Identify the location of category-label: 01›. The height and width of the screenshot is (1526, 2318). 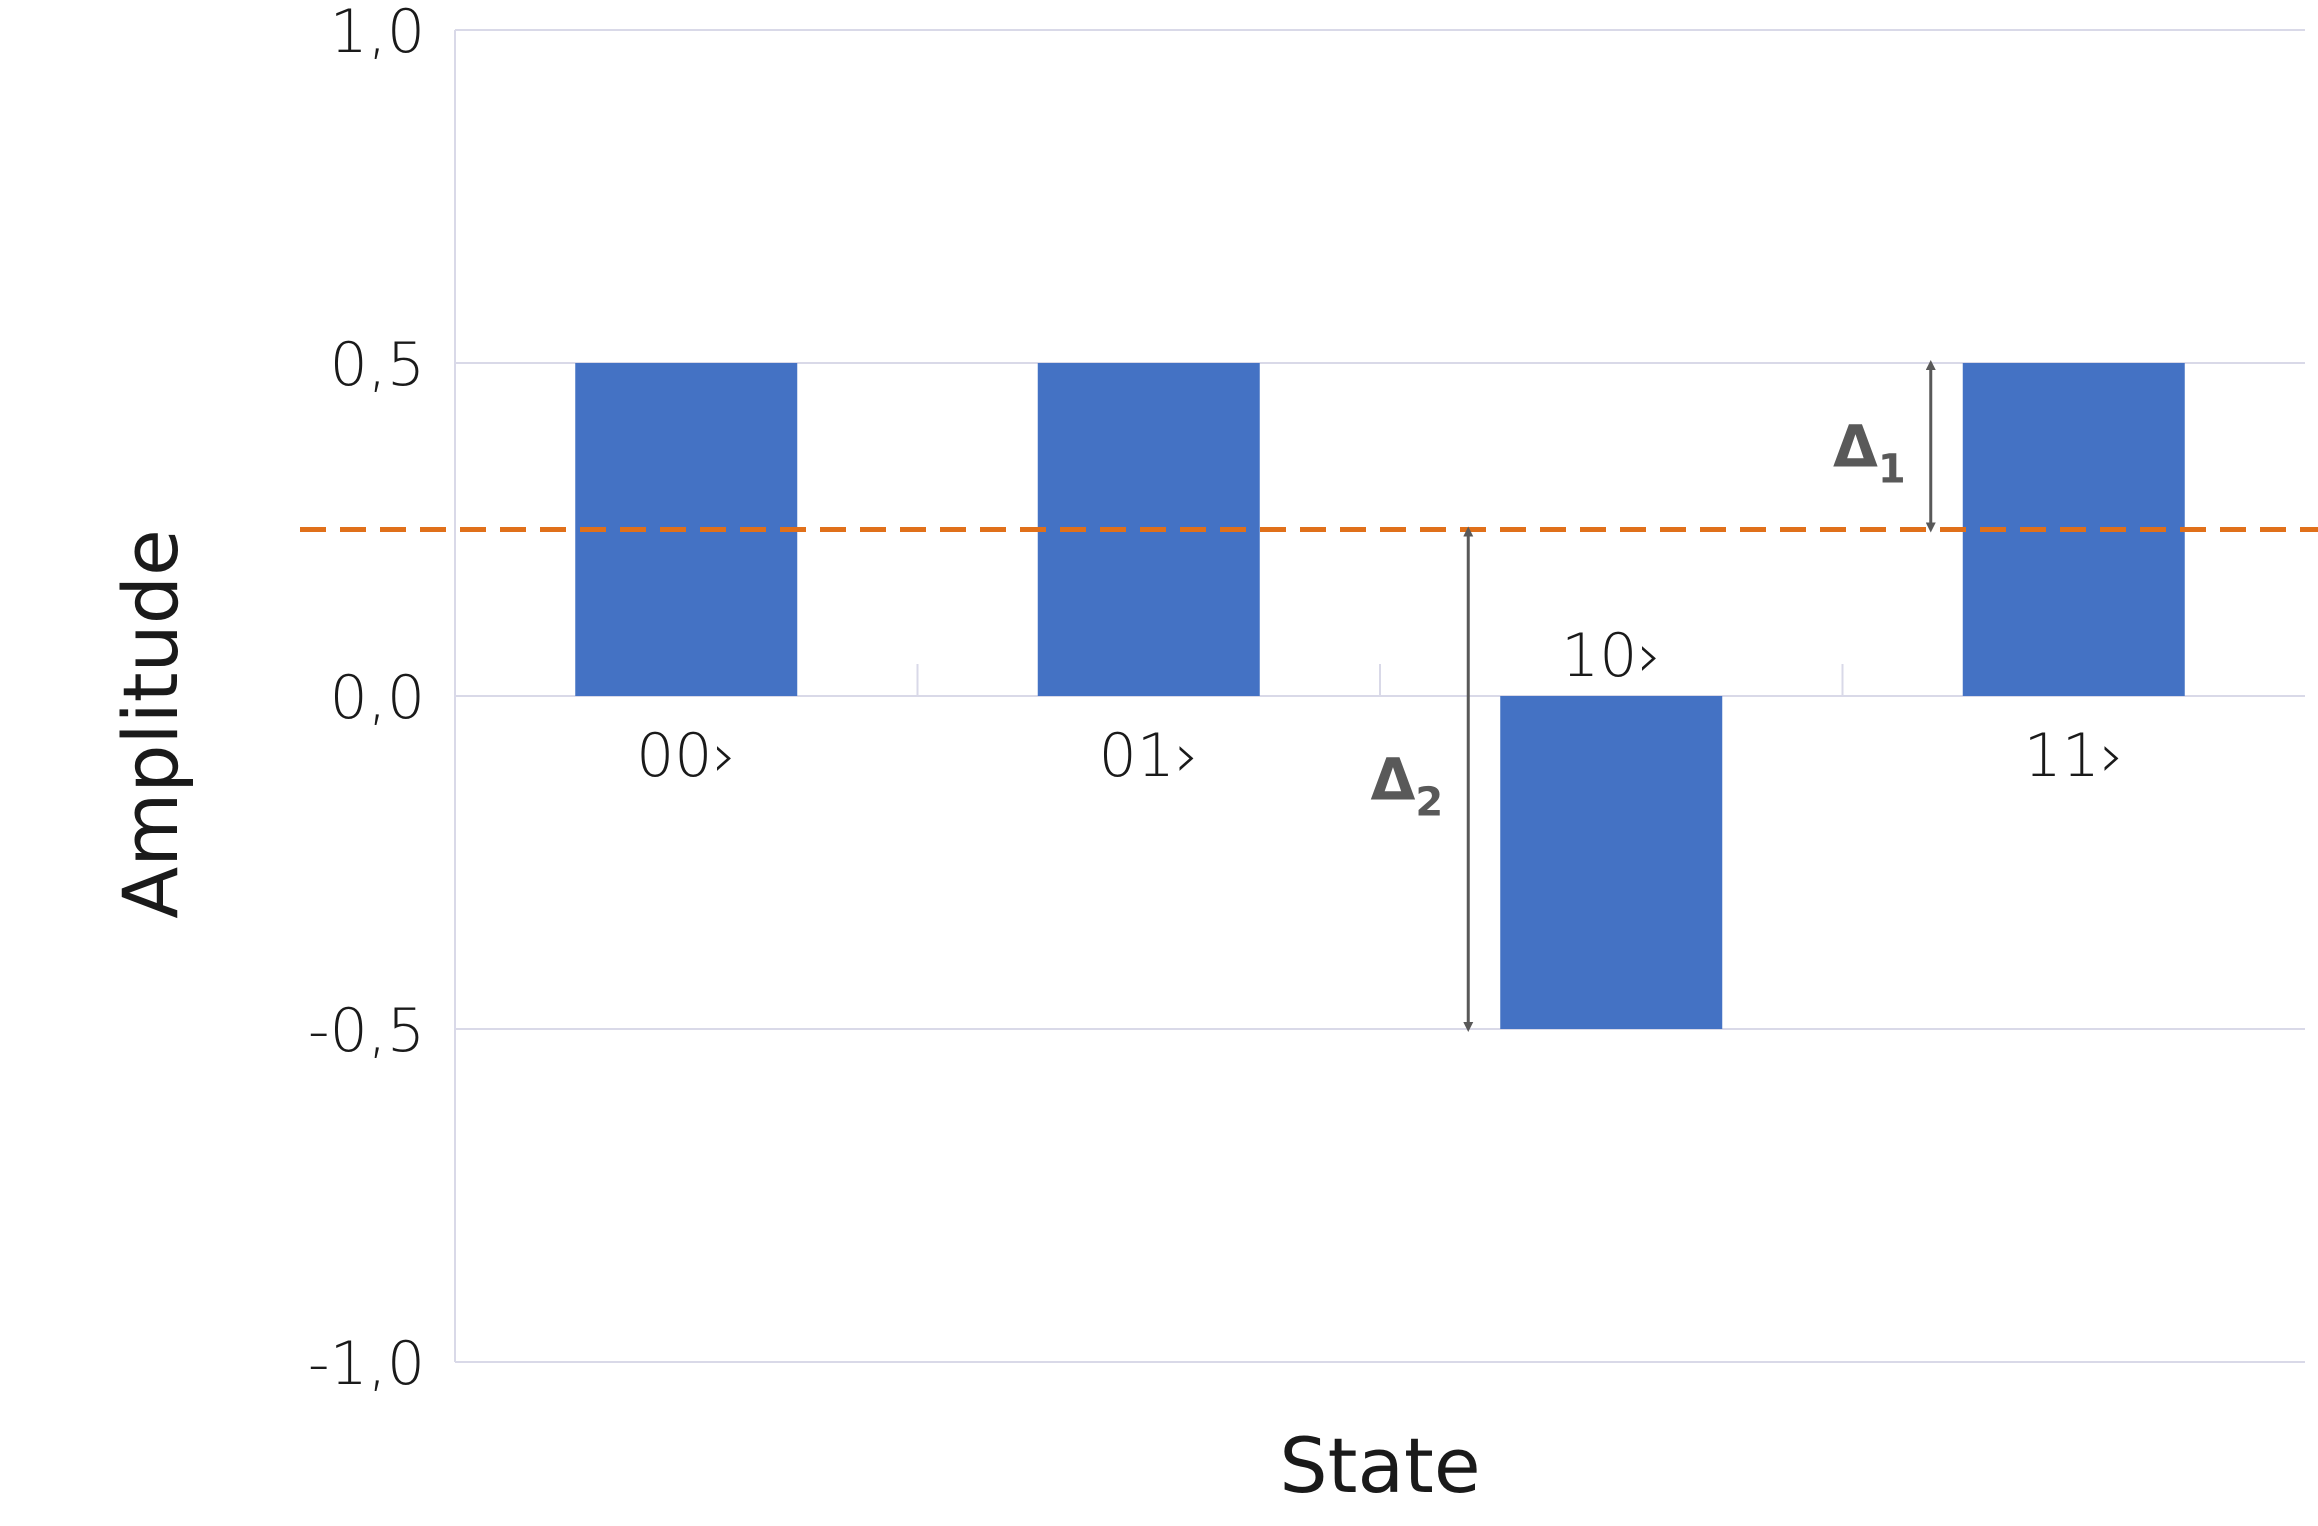
(1149, 756).